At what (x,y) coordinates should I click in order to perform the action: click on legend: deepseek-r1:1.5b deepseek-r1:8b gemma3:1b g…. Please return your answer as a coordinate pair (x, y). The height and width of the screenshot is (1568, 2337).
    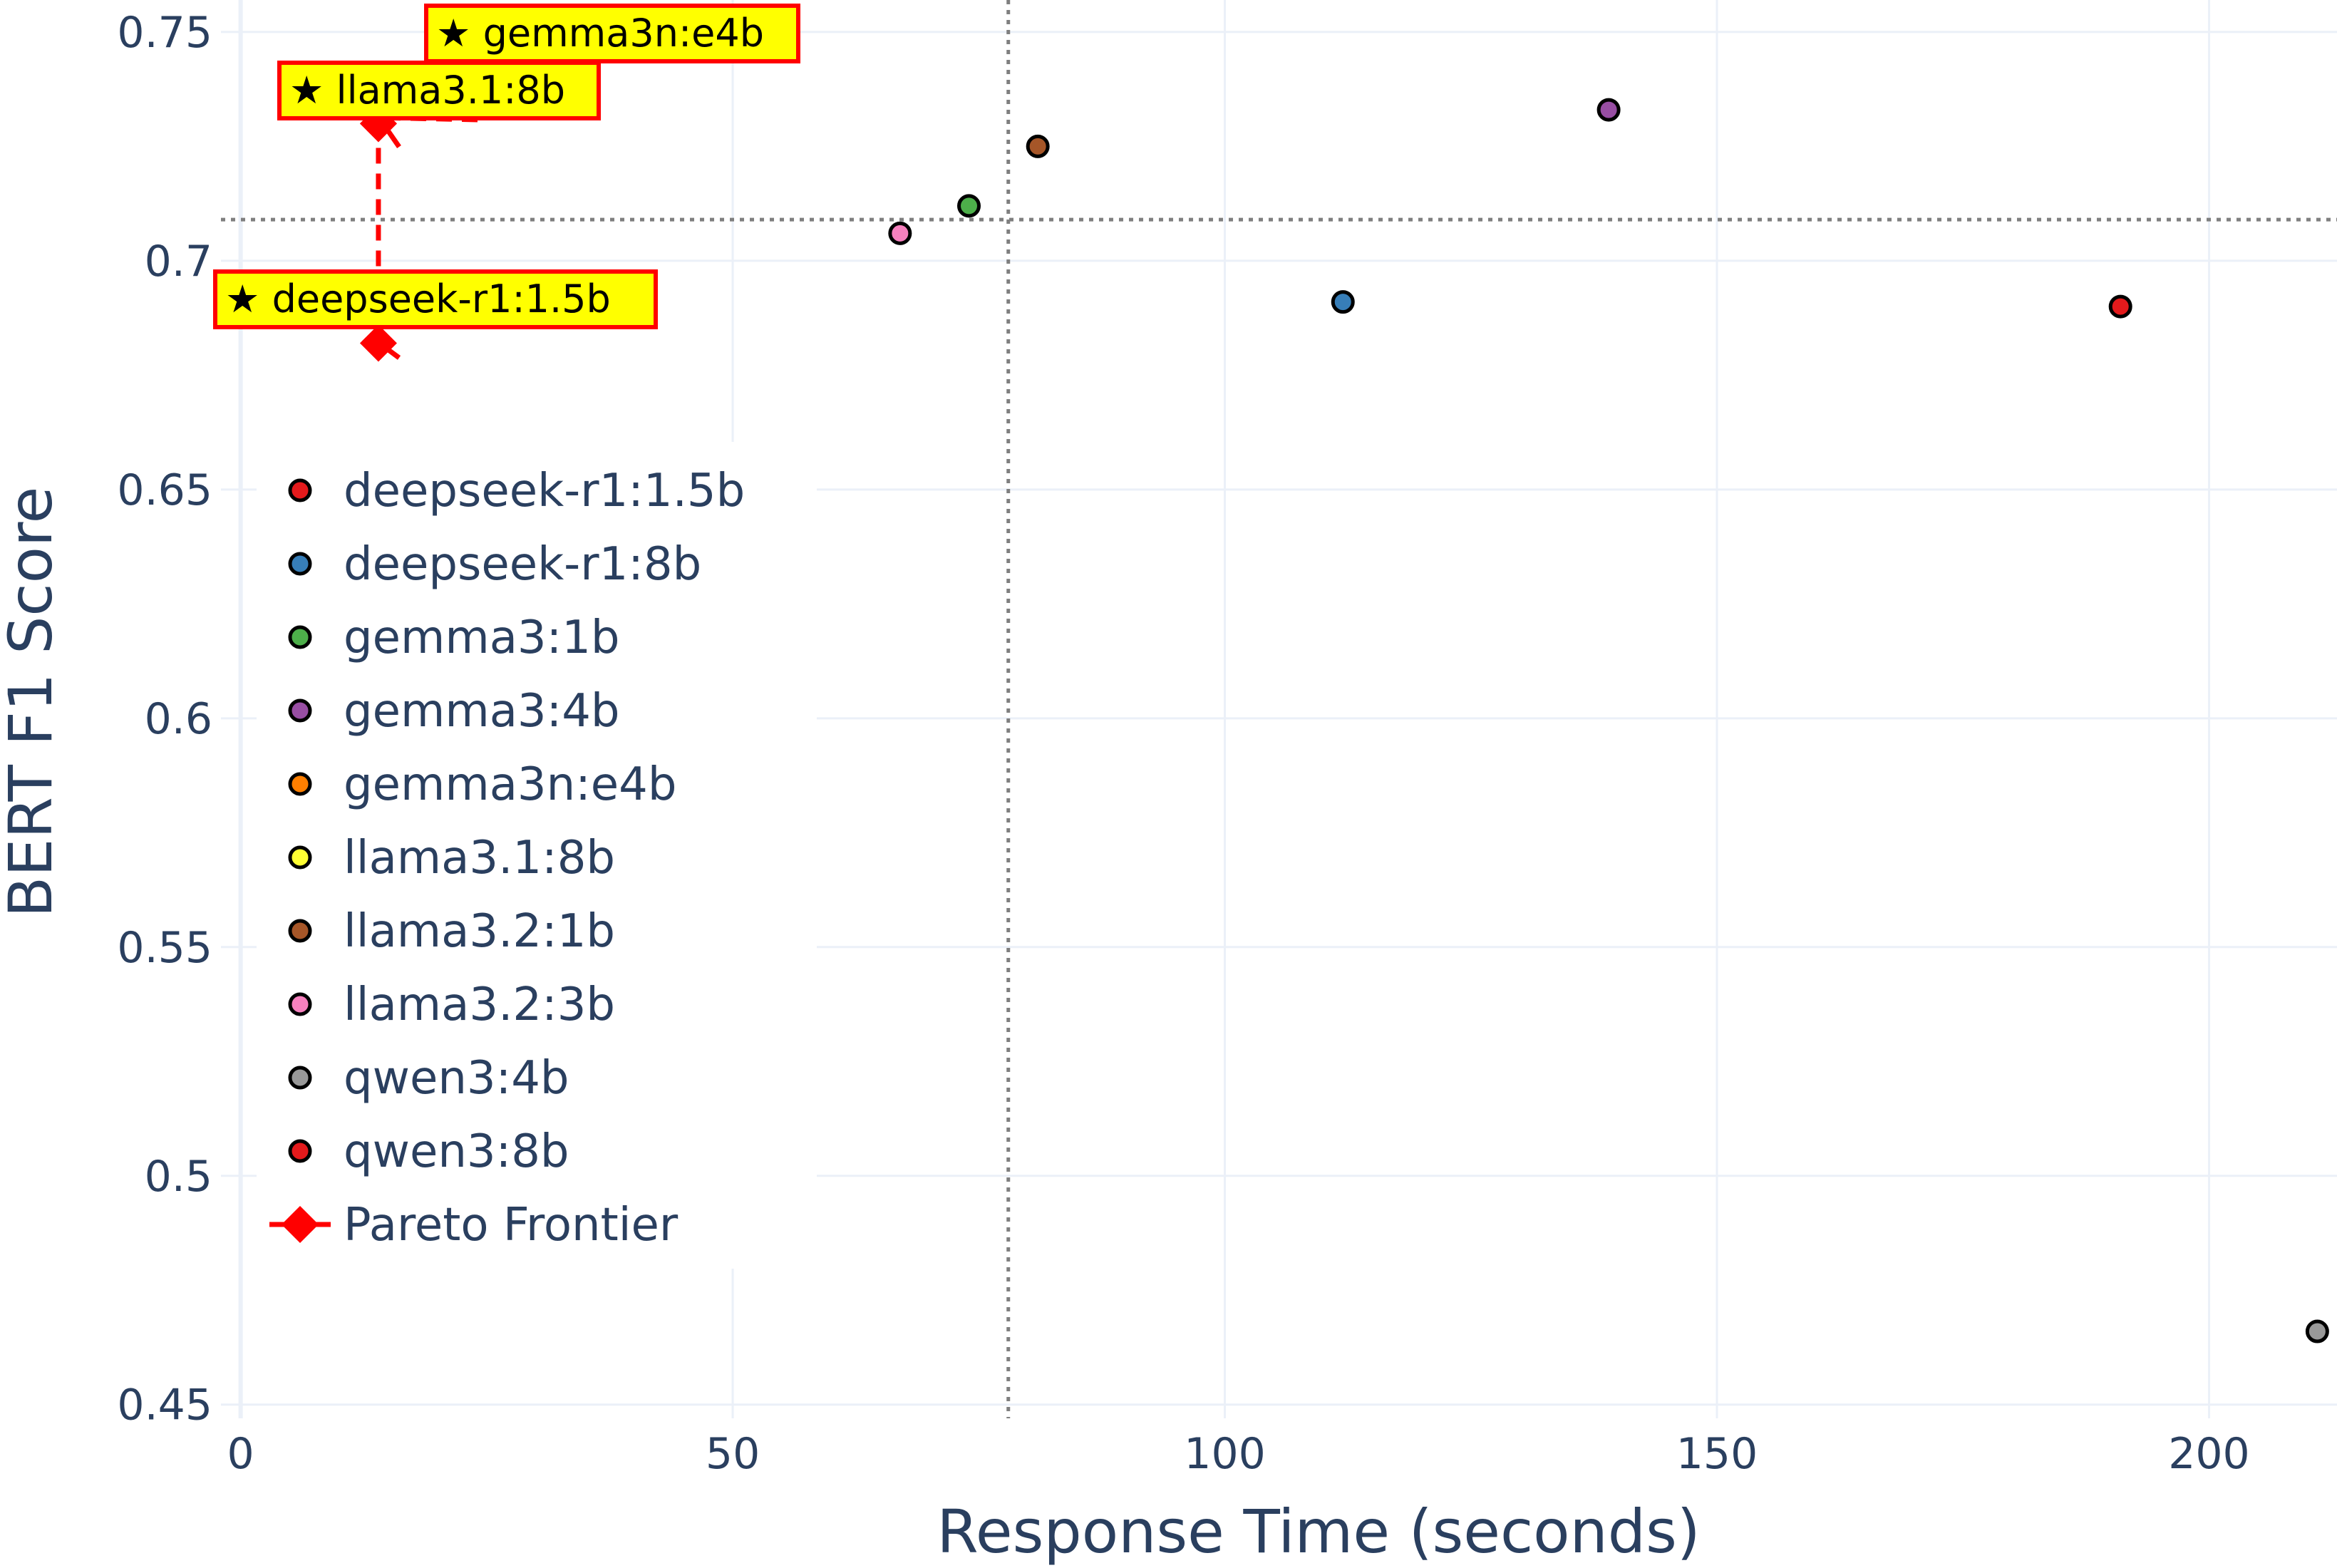
    Looking at the image, I should click on (537, 856).